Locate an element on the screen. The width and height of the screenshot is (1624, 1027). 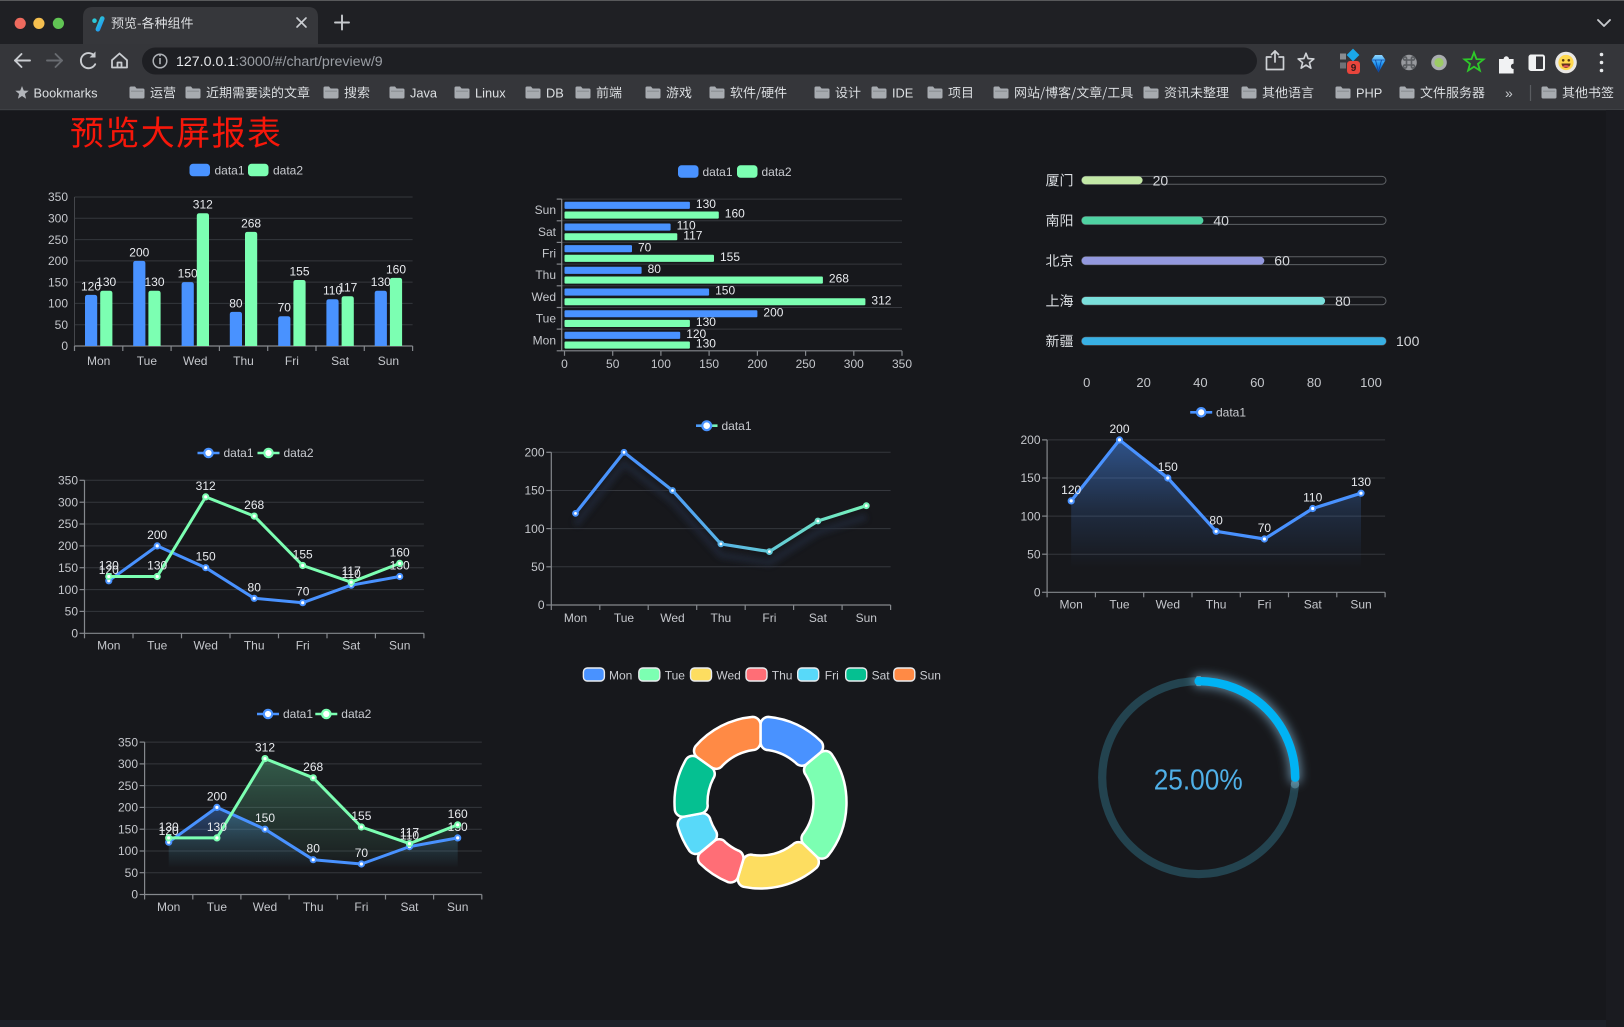
svg-text: DB is located at coordinates (555, 93).